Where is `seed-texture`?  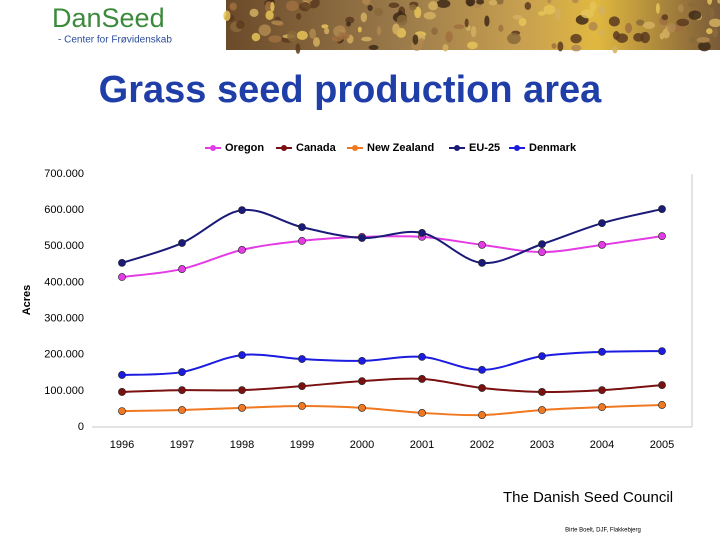 seed-texture is located at coordinates (471, 27).